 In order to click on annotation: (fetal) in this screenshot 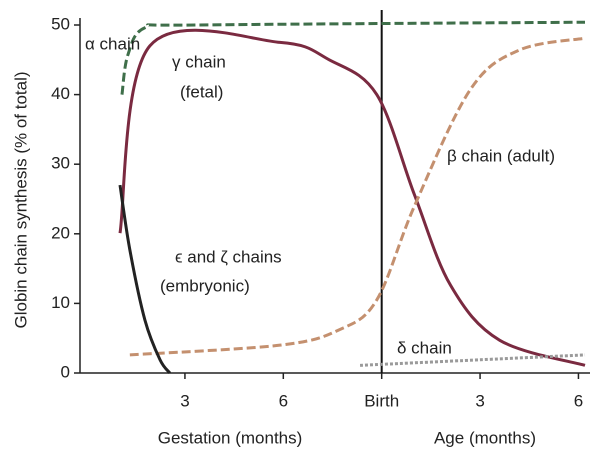, I will do `click(201, 91)`.